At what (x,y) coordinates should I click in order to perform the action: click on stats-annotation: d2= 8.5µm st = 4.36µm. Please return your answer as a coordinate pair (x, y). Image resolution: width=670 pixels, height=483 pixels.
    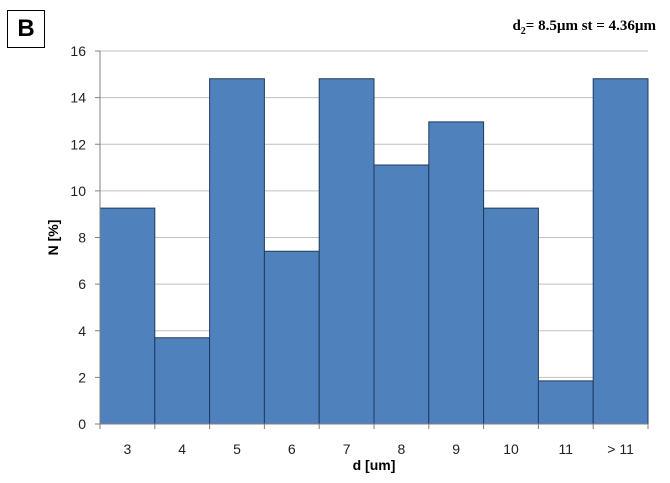
    Looking at the image, I should click on (584, 27).